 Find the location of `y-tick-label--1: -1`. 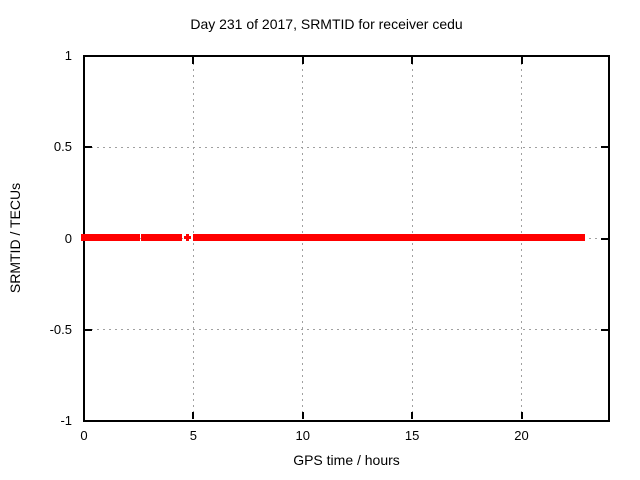

y-tick-label--1: -1 is located at coordinates (66, 420).